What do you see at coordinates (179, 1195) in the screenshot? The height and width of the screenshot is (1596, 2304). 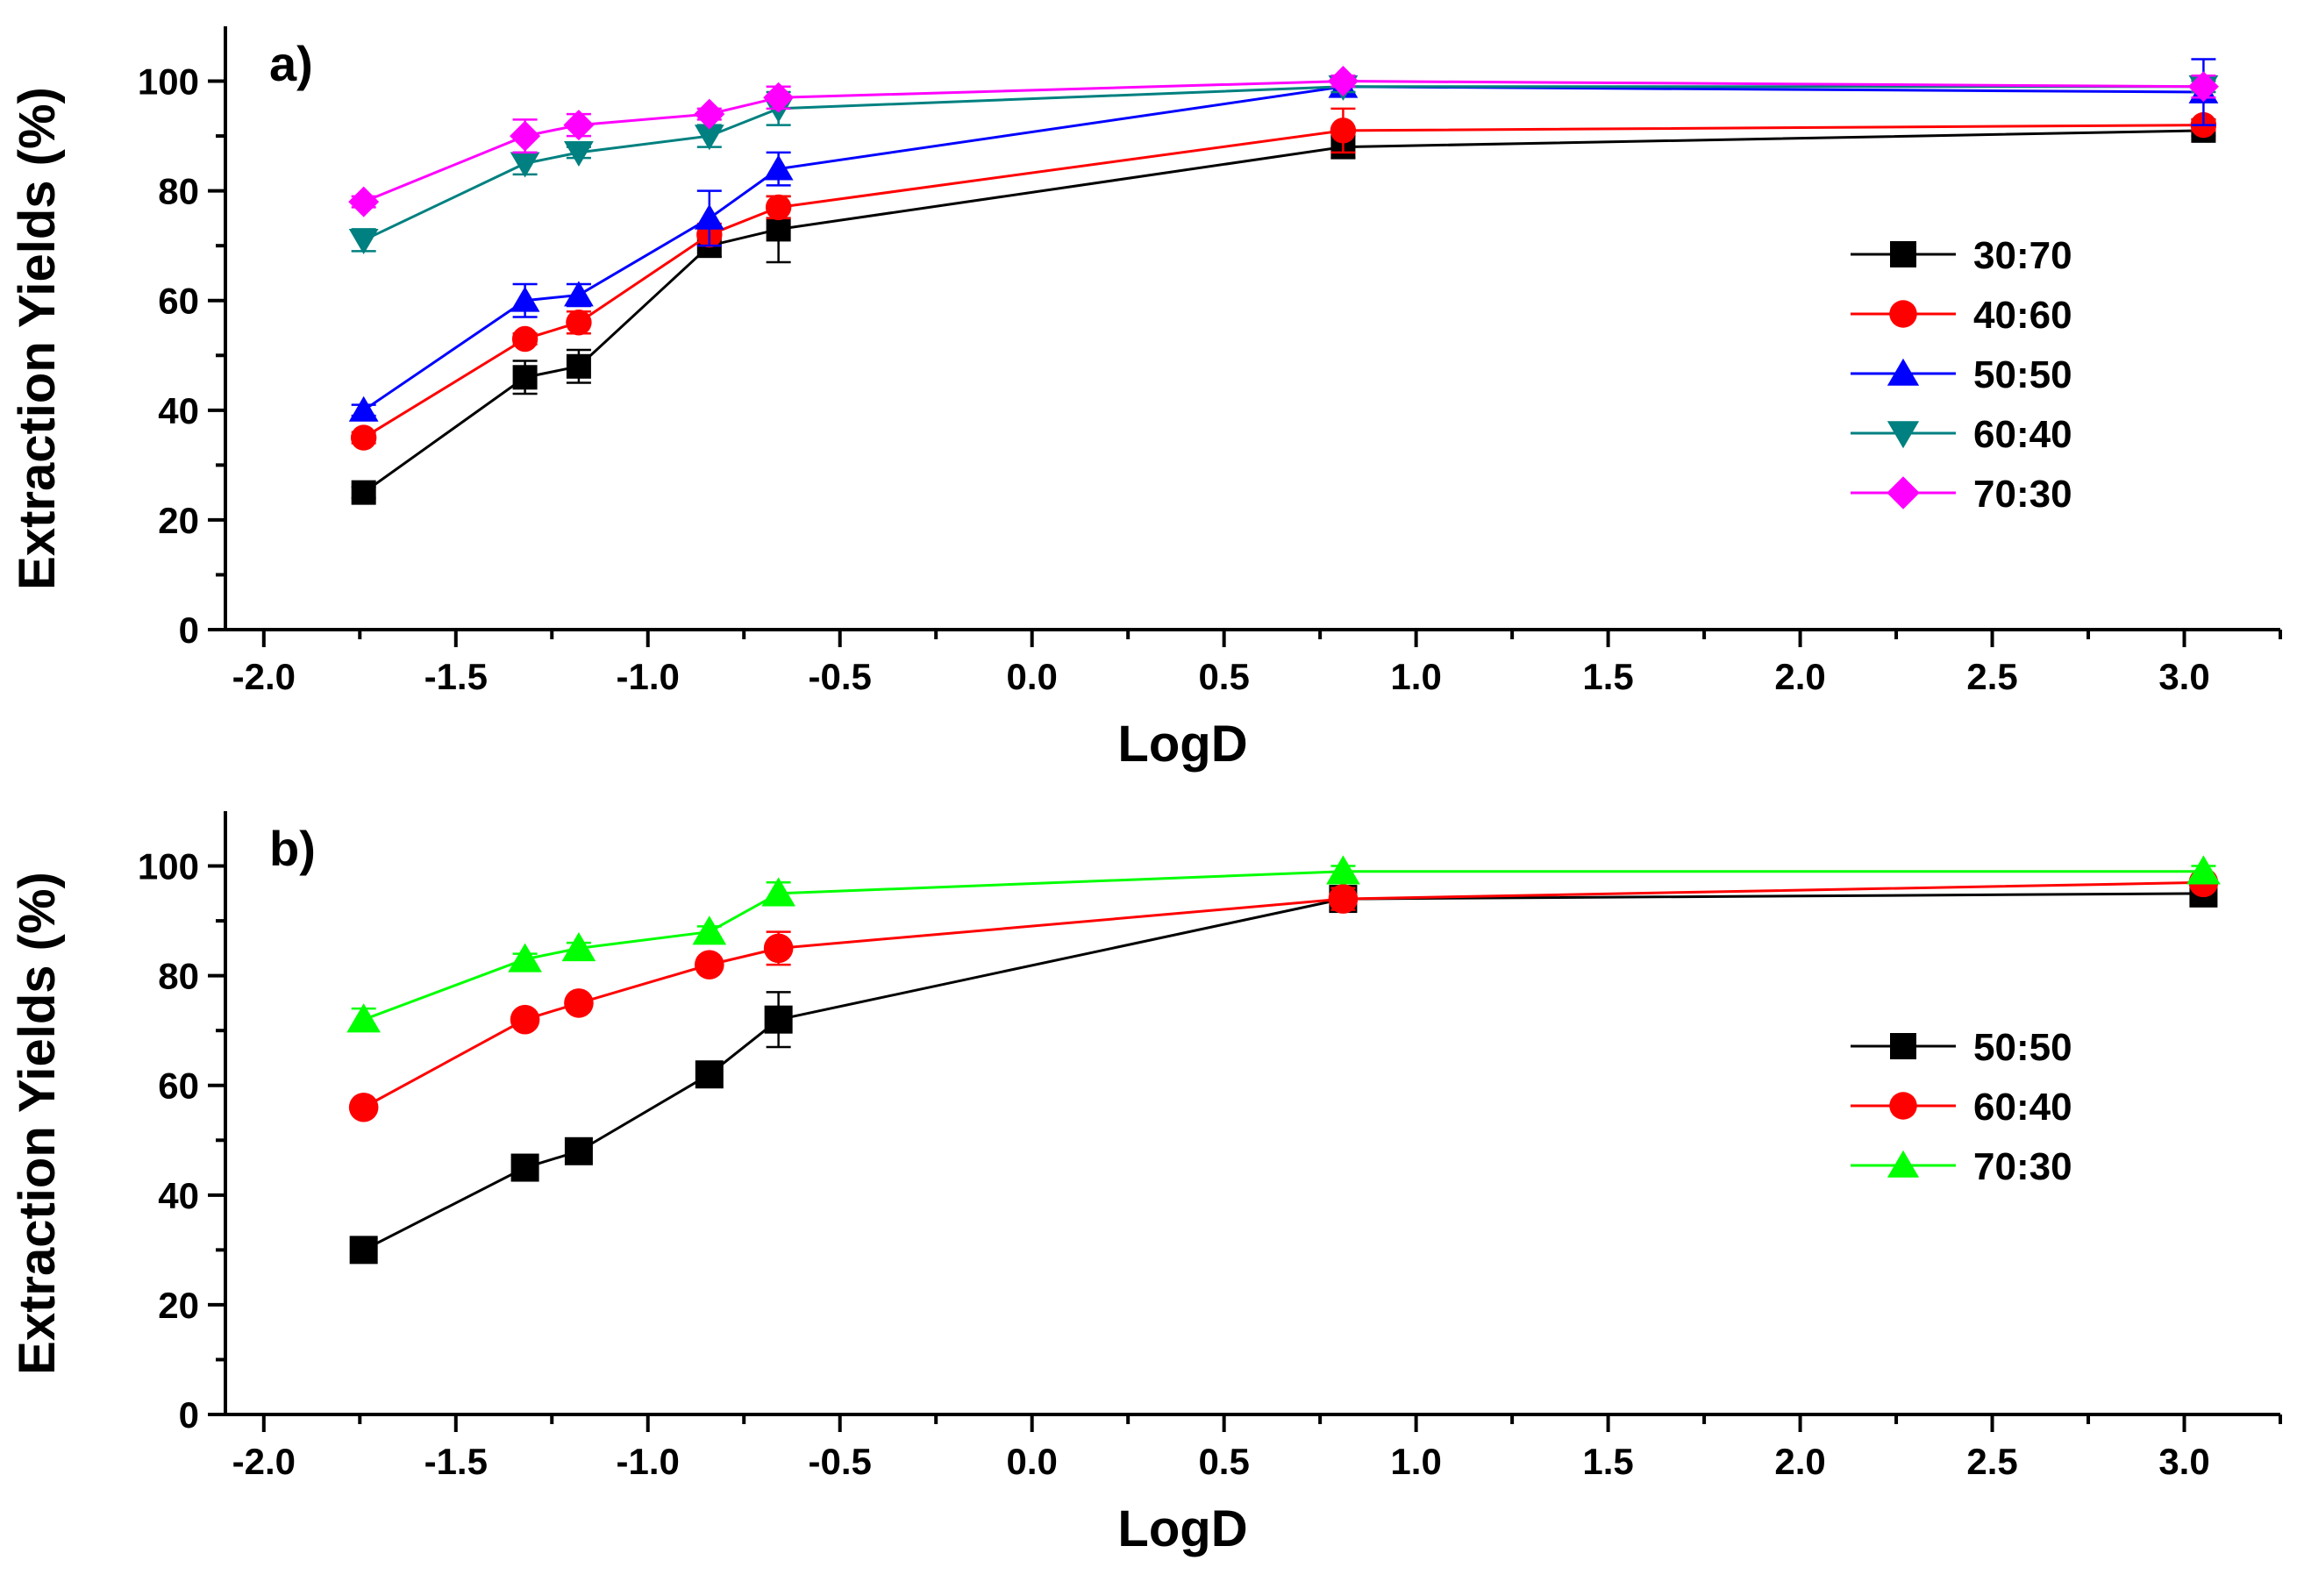 I see `y-tick-label: 40` at bounding box center [179, 1195].